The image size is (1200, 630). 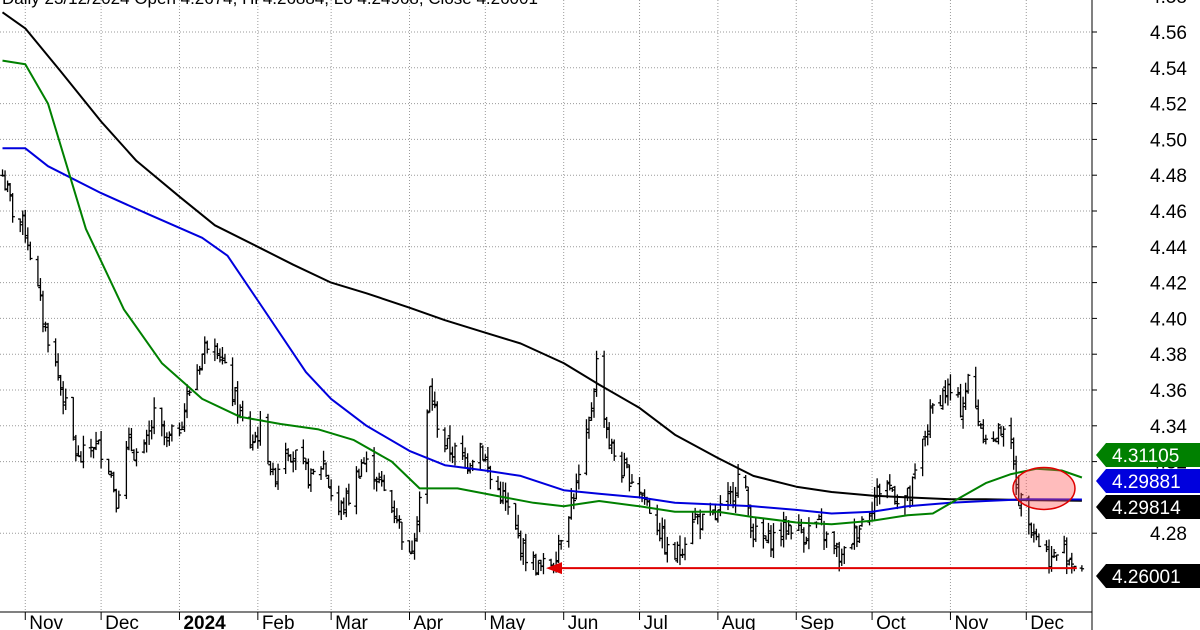 What do you see at coordinates (554, 568) in the screenshot?
I see `support-arrowhead` at bounding box center [554, 568].